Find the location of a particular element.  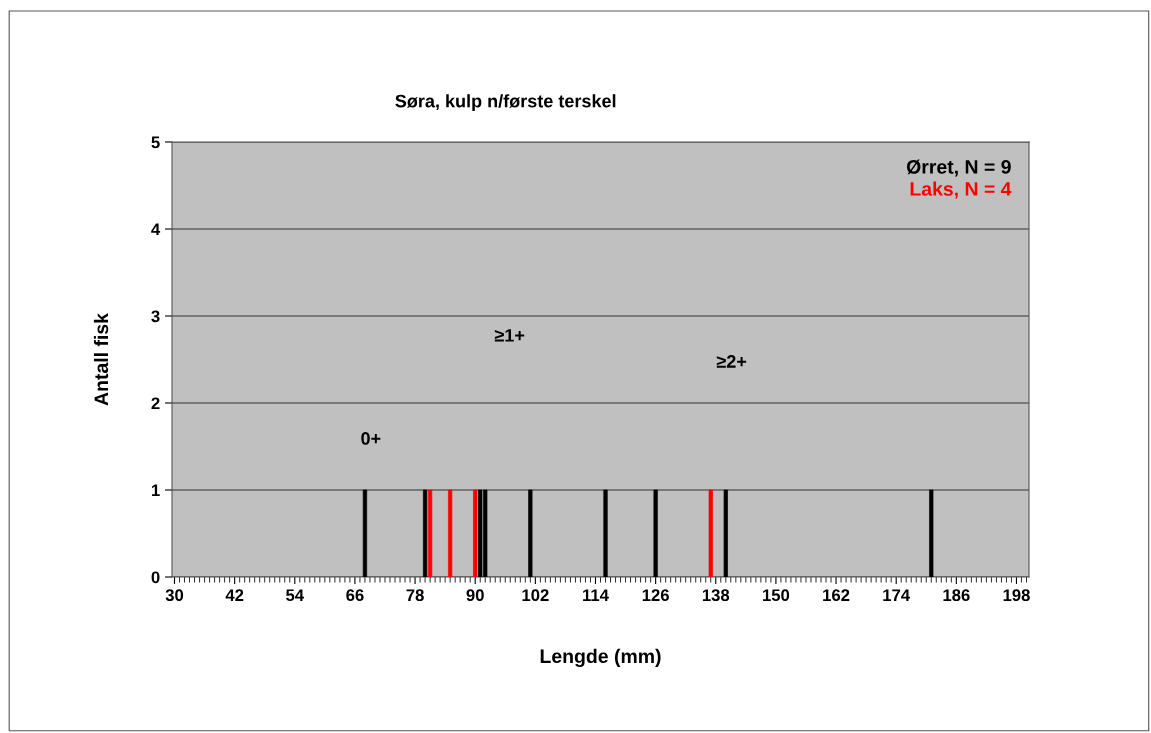

y-tick-label: 0 is located at coordinates (155, 577).